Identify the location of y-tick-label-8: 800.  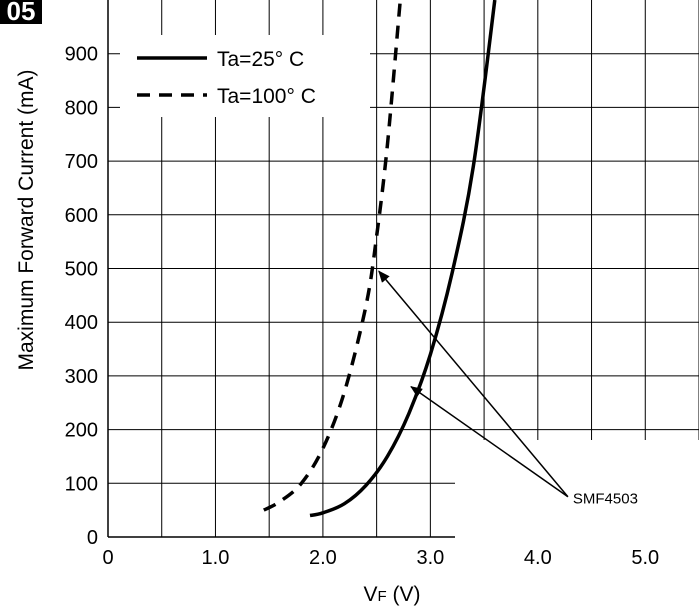
(81, 108).